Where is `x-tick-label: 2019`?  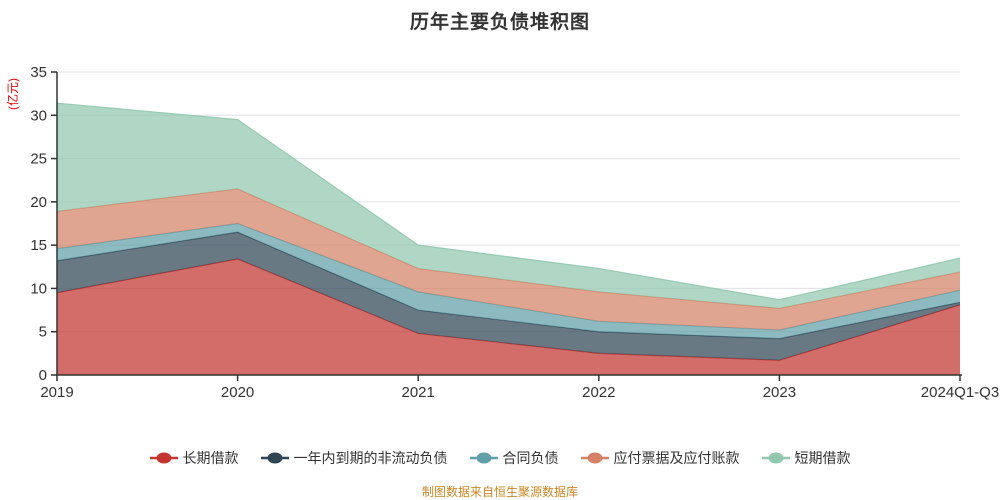
x-tick-label: 2019 is located at coordinates (56, 392).